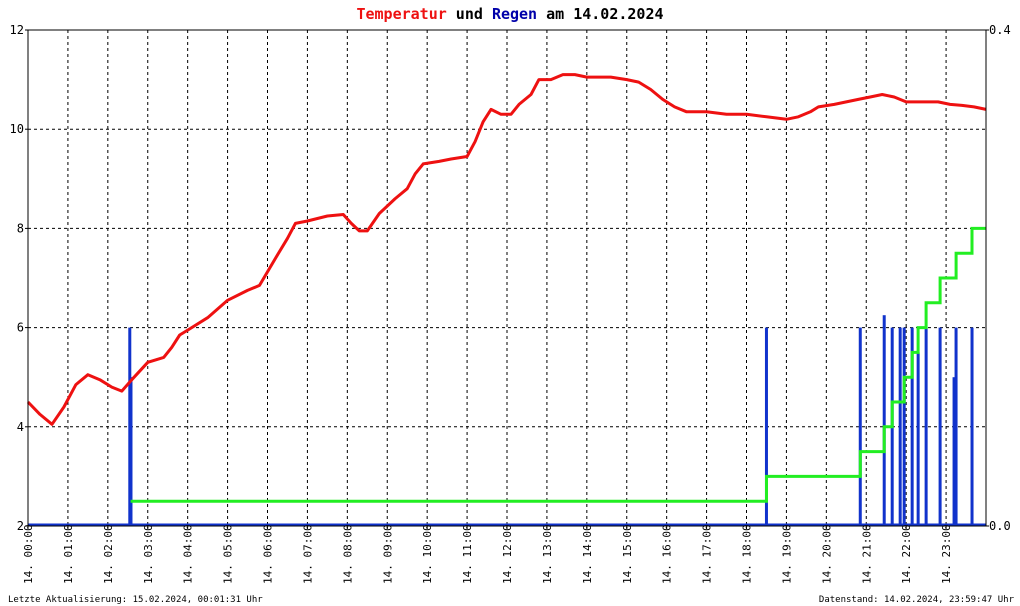  What do you see at coordinates (148, 554) in the screenshot?
I see `x-tick-label: 14. 03:00` at bounding box center [148, 554].